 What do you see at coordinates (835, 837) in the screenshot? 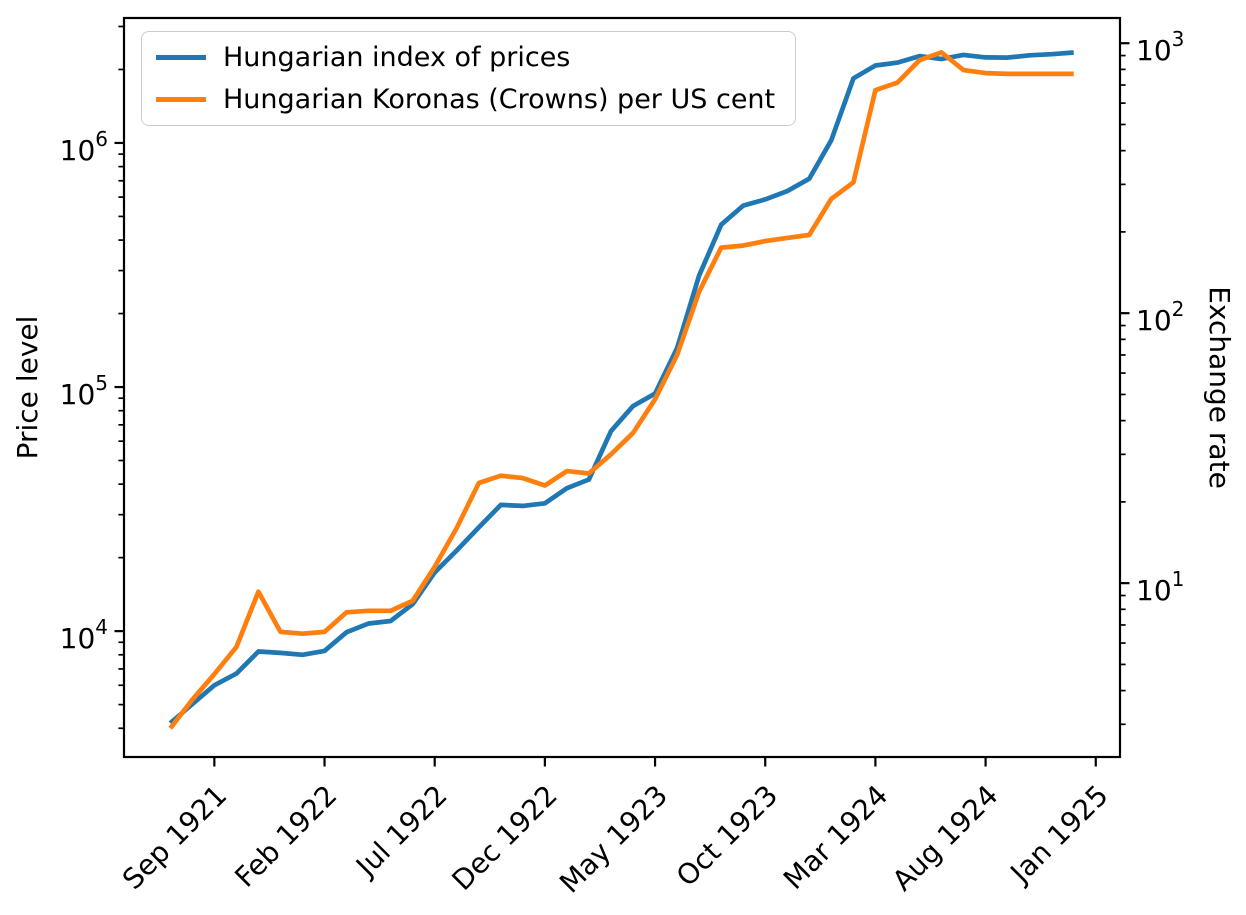
I see `x-tick-label: Mar 1924` at bounding box center [835, 837].